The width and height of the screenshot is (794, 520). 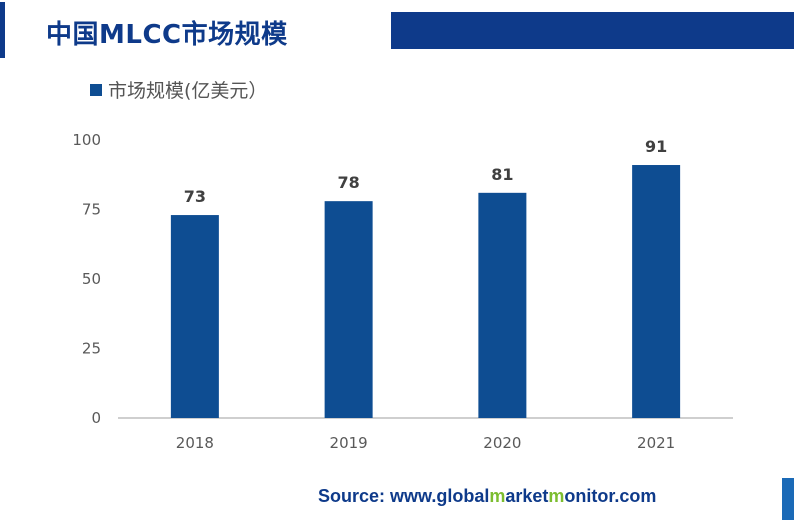 What do you see at coordinates (349, 443) in the screenshot?
I see `x-tick-label: 2019` at bounding box center [349, 443].